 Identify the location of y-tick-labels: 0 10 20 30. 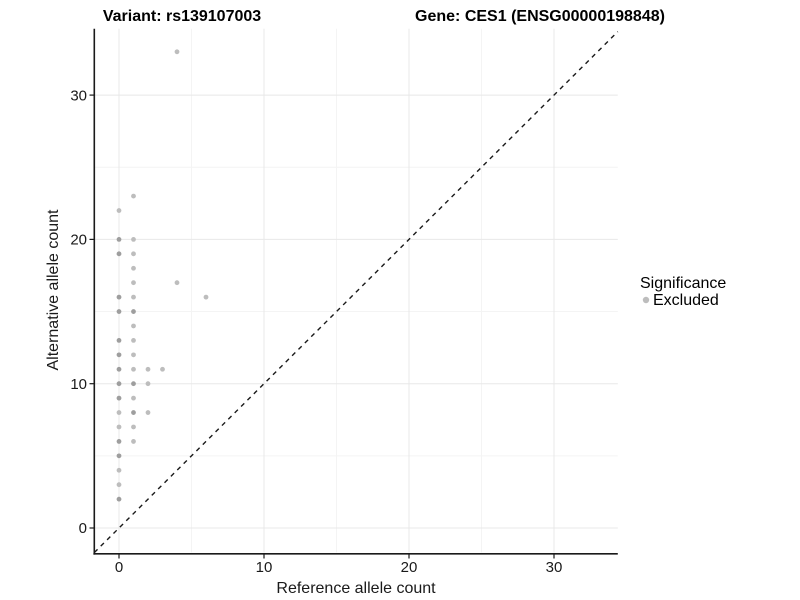
(78, 312).